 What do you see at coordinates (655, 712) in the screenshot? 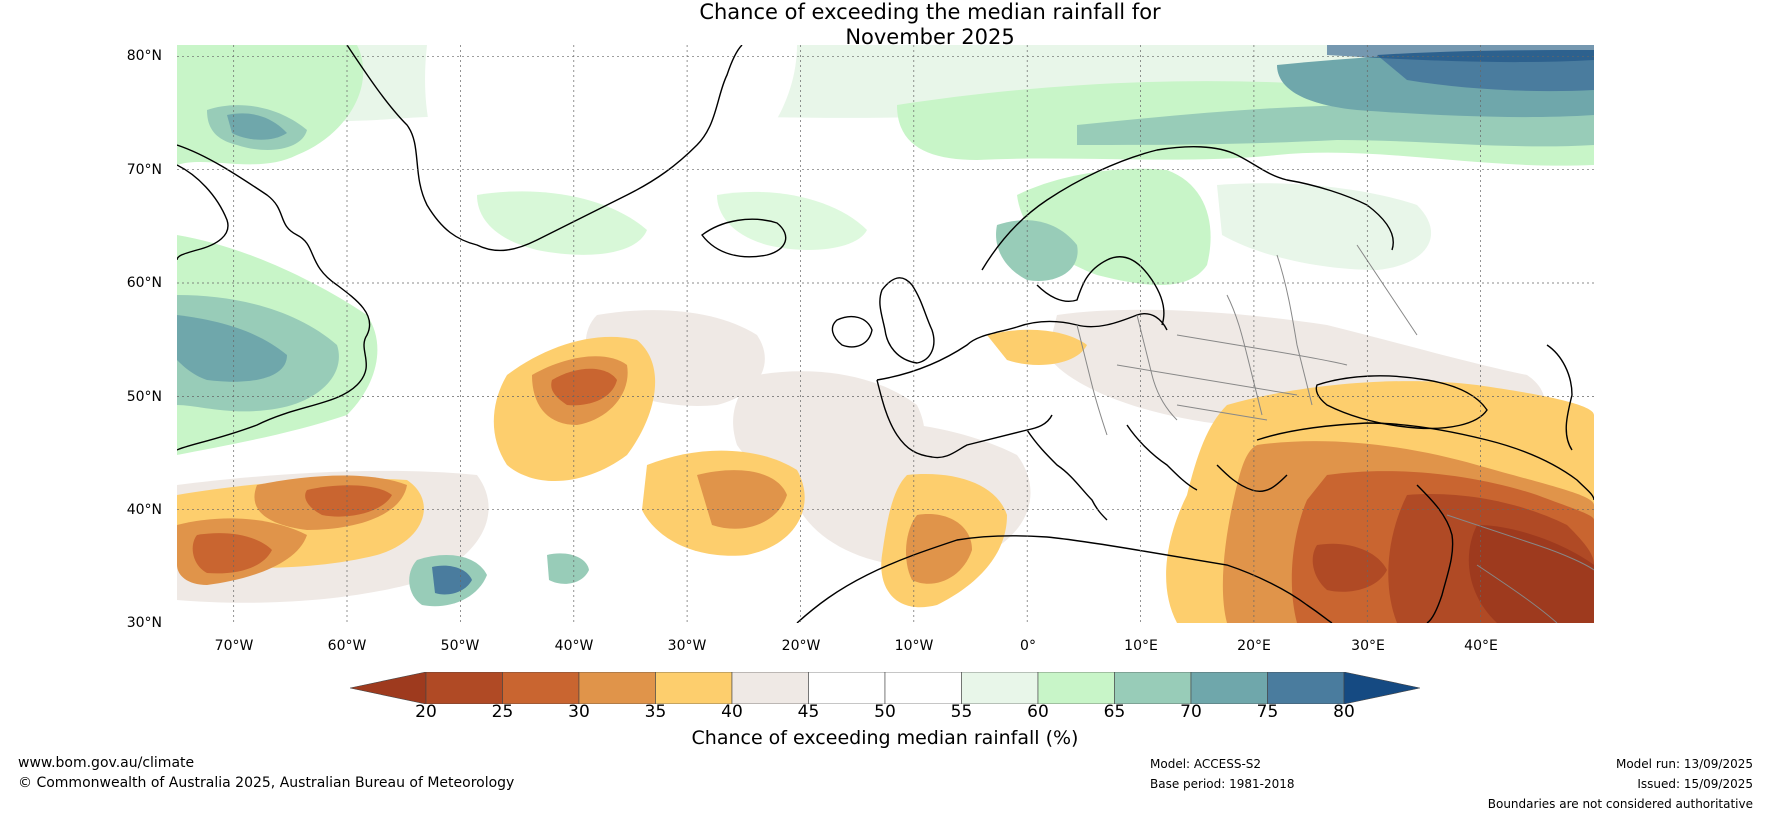
I see `colorbar-tick-label: 35` at bounding box center [655, 712].